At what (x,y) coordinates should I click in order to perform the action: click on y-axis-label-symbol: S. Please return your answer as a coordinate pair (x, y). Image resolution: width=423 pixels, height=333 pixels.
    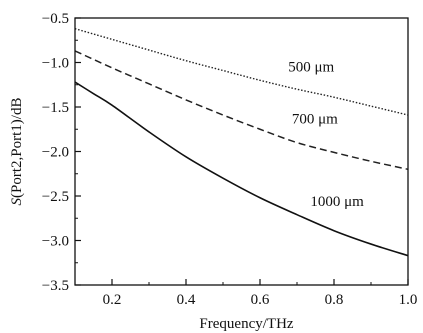
    Looking at the image, I should click on (17, 201).